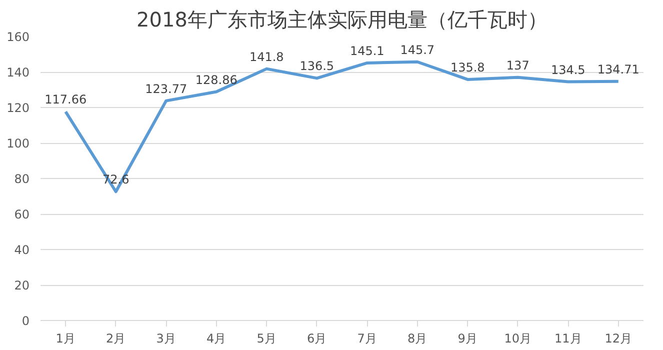 The width and height of the screenshot is (663, 350). I want to click on y-tick-label: 80, so click(22, 179).